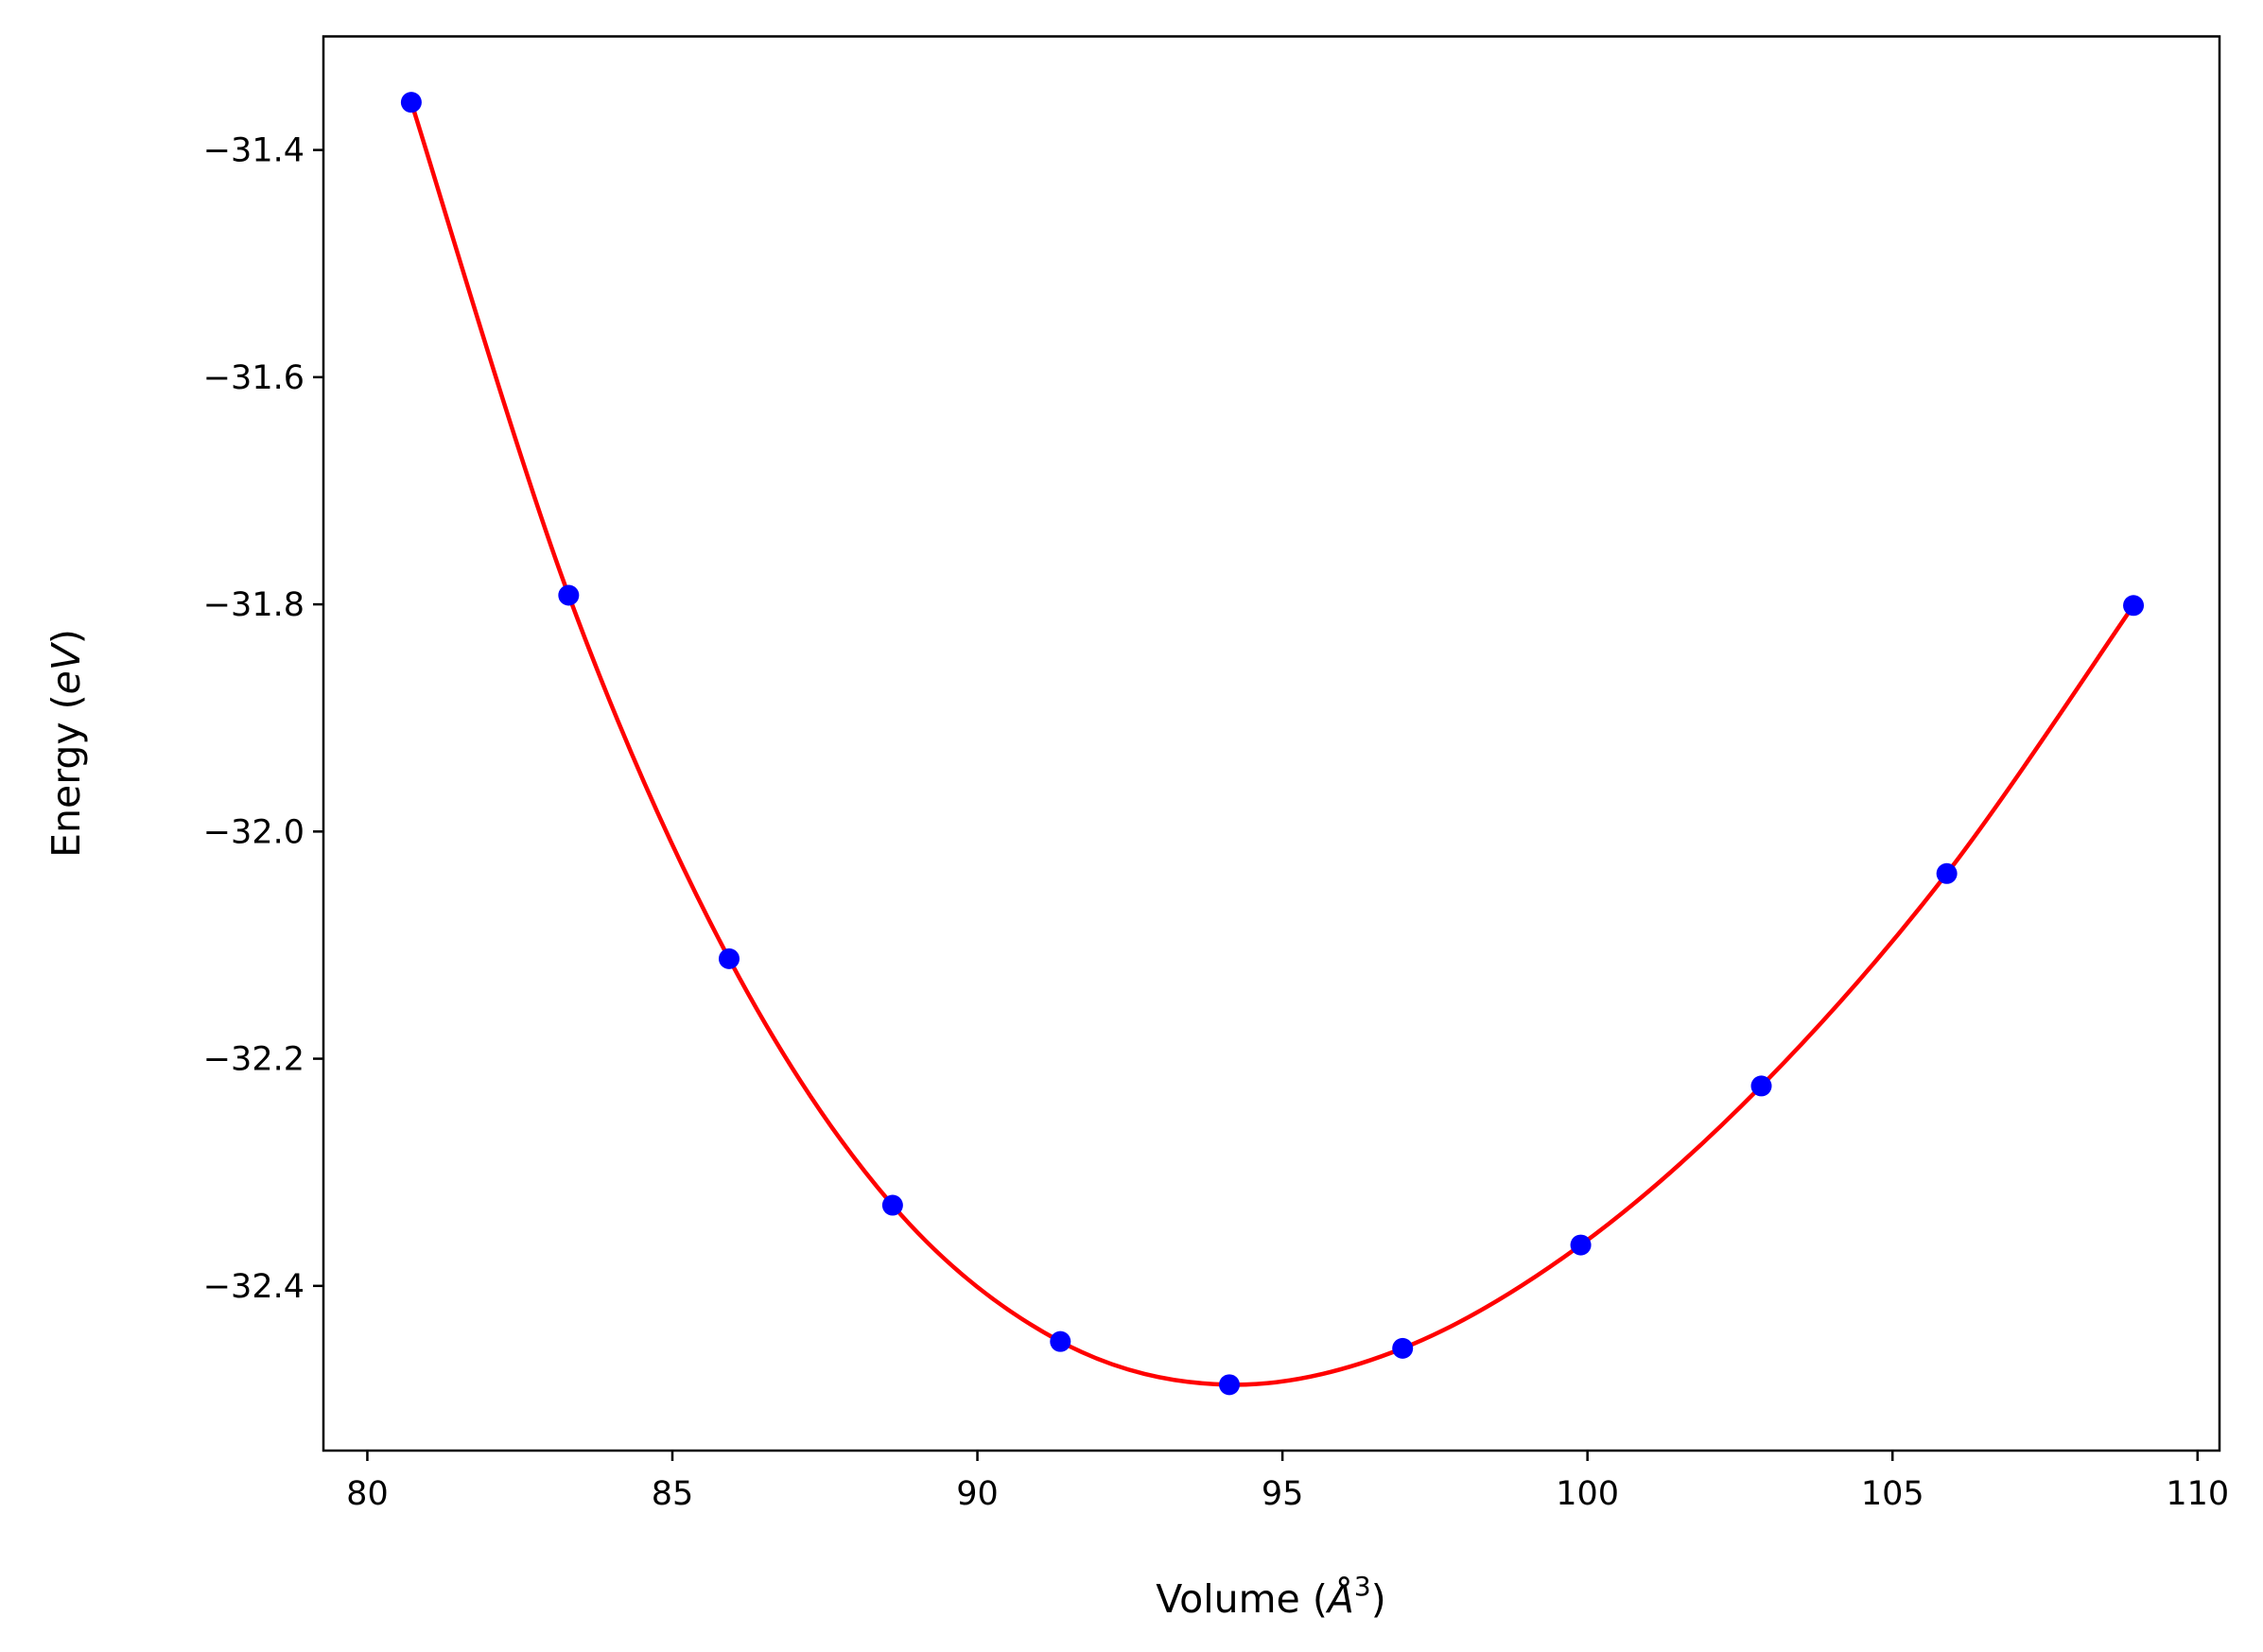 Image resolution: width=2263 pixels, height=1652 pixels. I want to click on x-tick-label: 100, so click(1587, 1494).